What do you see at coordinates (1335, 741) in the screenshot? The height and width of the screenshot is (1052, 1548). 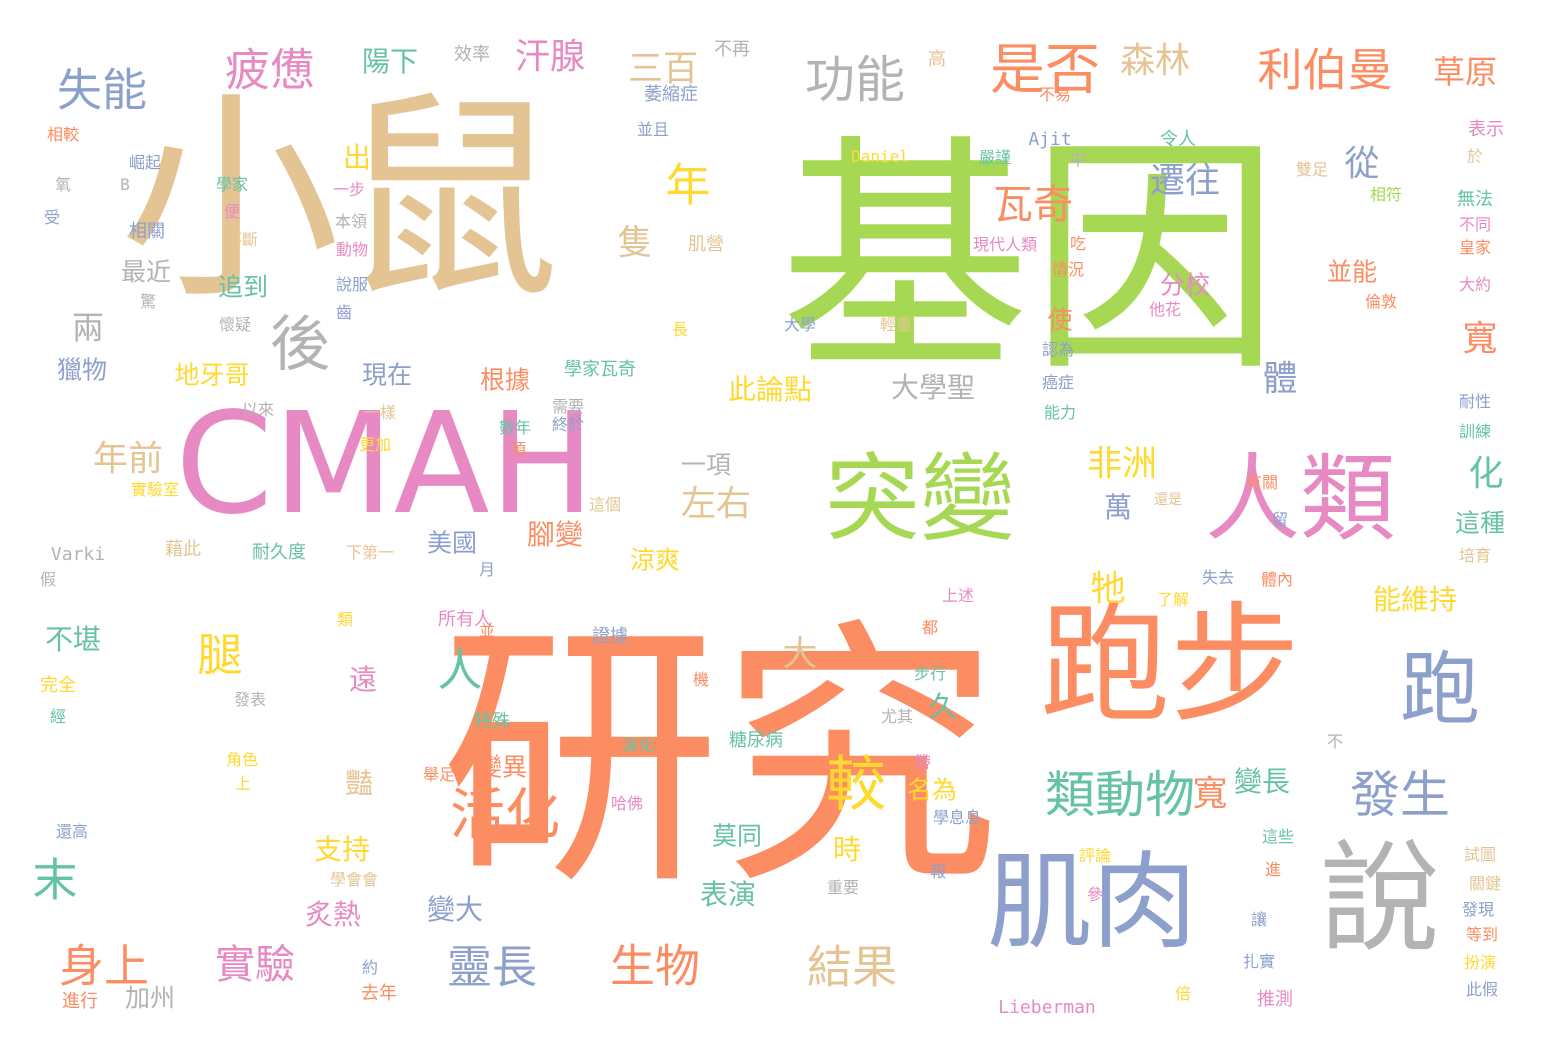 I see `word-152: 不` at bounding box center [1335, 741].